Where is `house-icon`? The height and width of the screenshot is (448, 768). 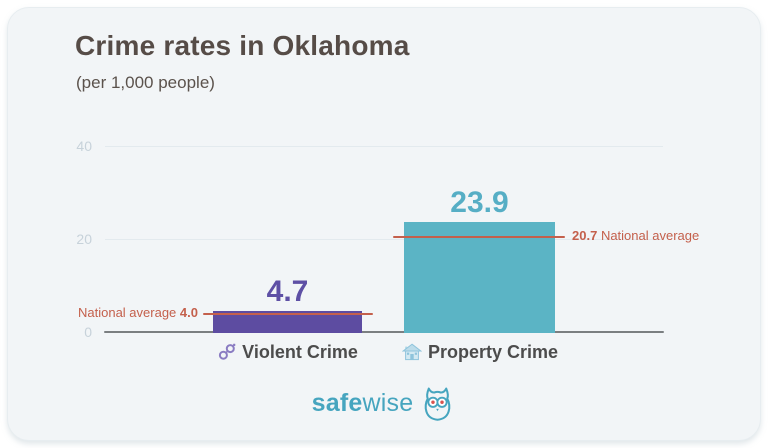
house-icon is located at coordinates (411, 352).